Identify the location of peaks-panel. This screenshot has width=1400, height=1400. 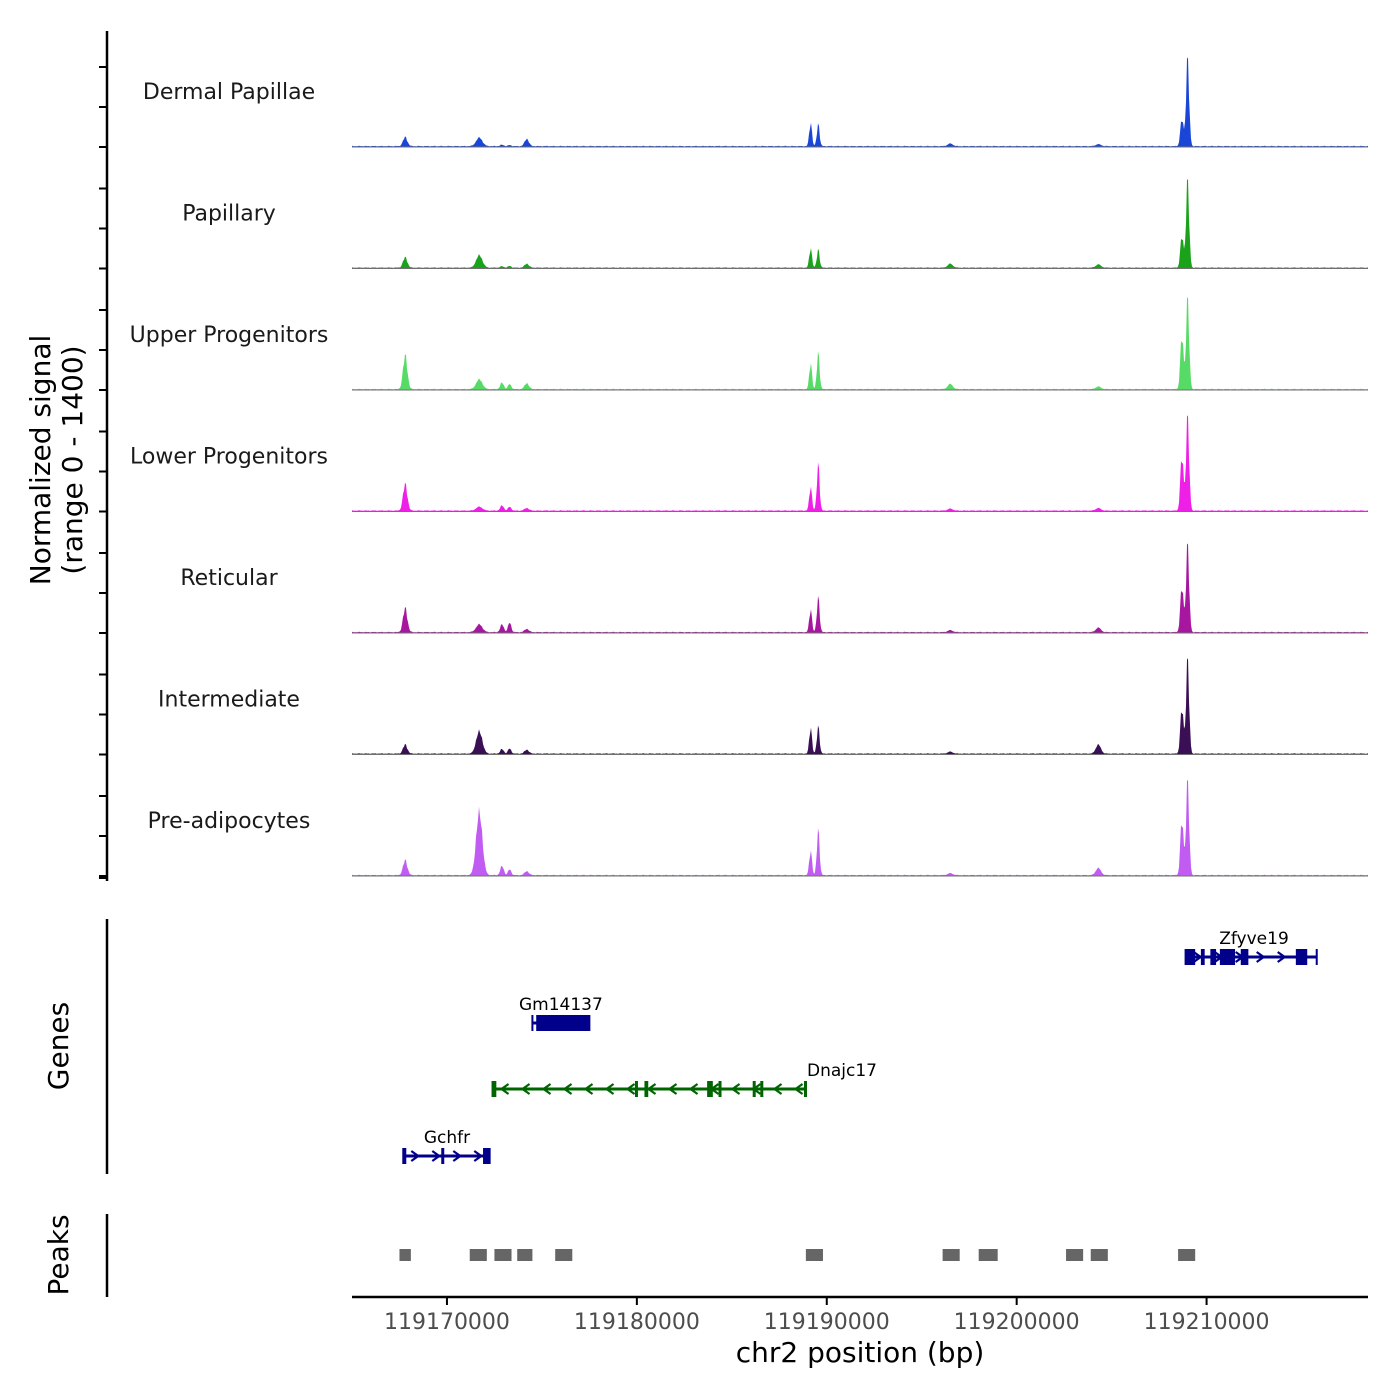
(650, 1255).